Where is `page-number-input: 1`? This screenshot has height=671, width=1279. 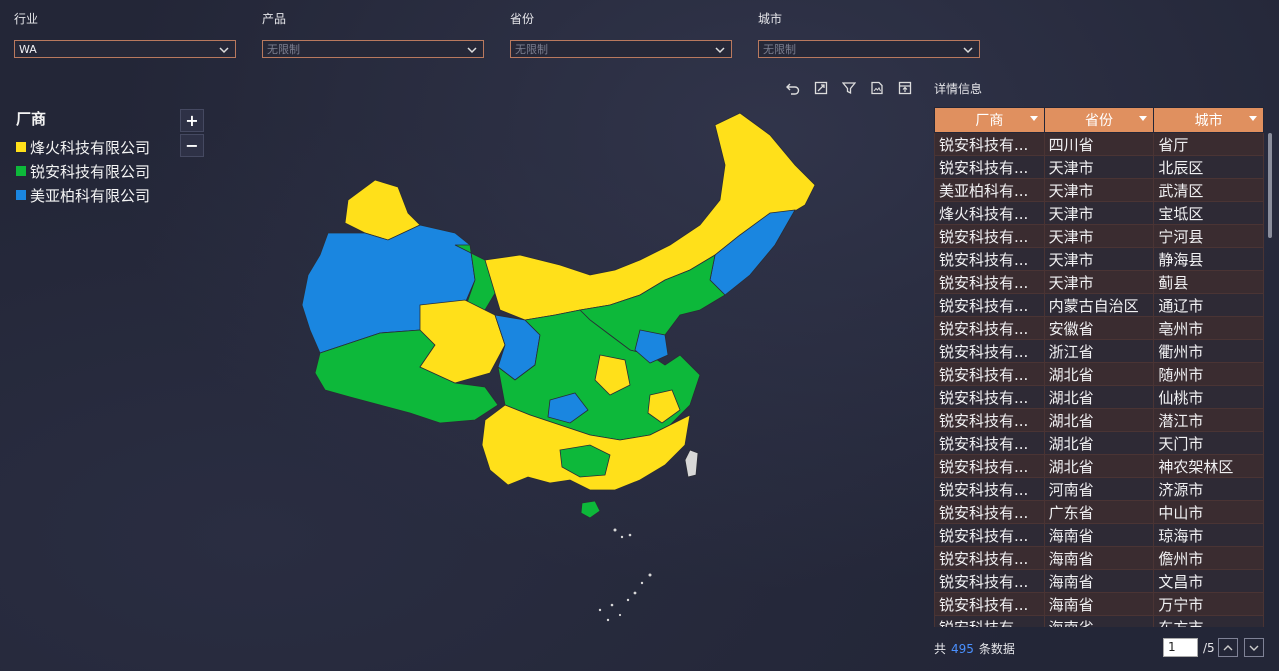 page-number-input: 1 is located at coordinates (1180, 647).